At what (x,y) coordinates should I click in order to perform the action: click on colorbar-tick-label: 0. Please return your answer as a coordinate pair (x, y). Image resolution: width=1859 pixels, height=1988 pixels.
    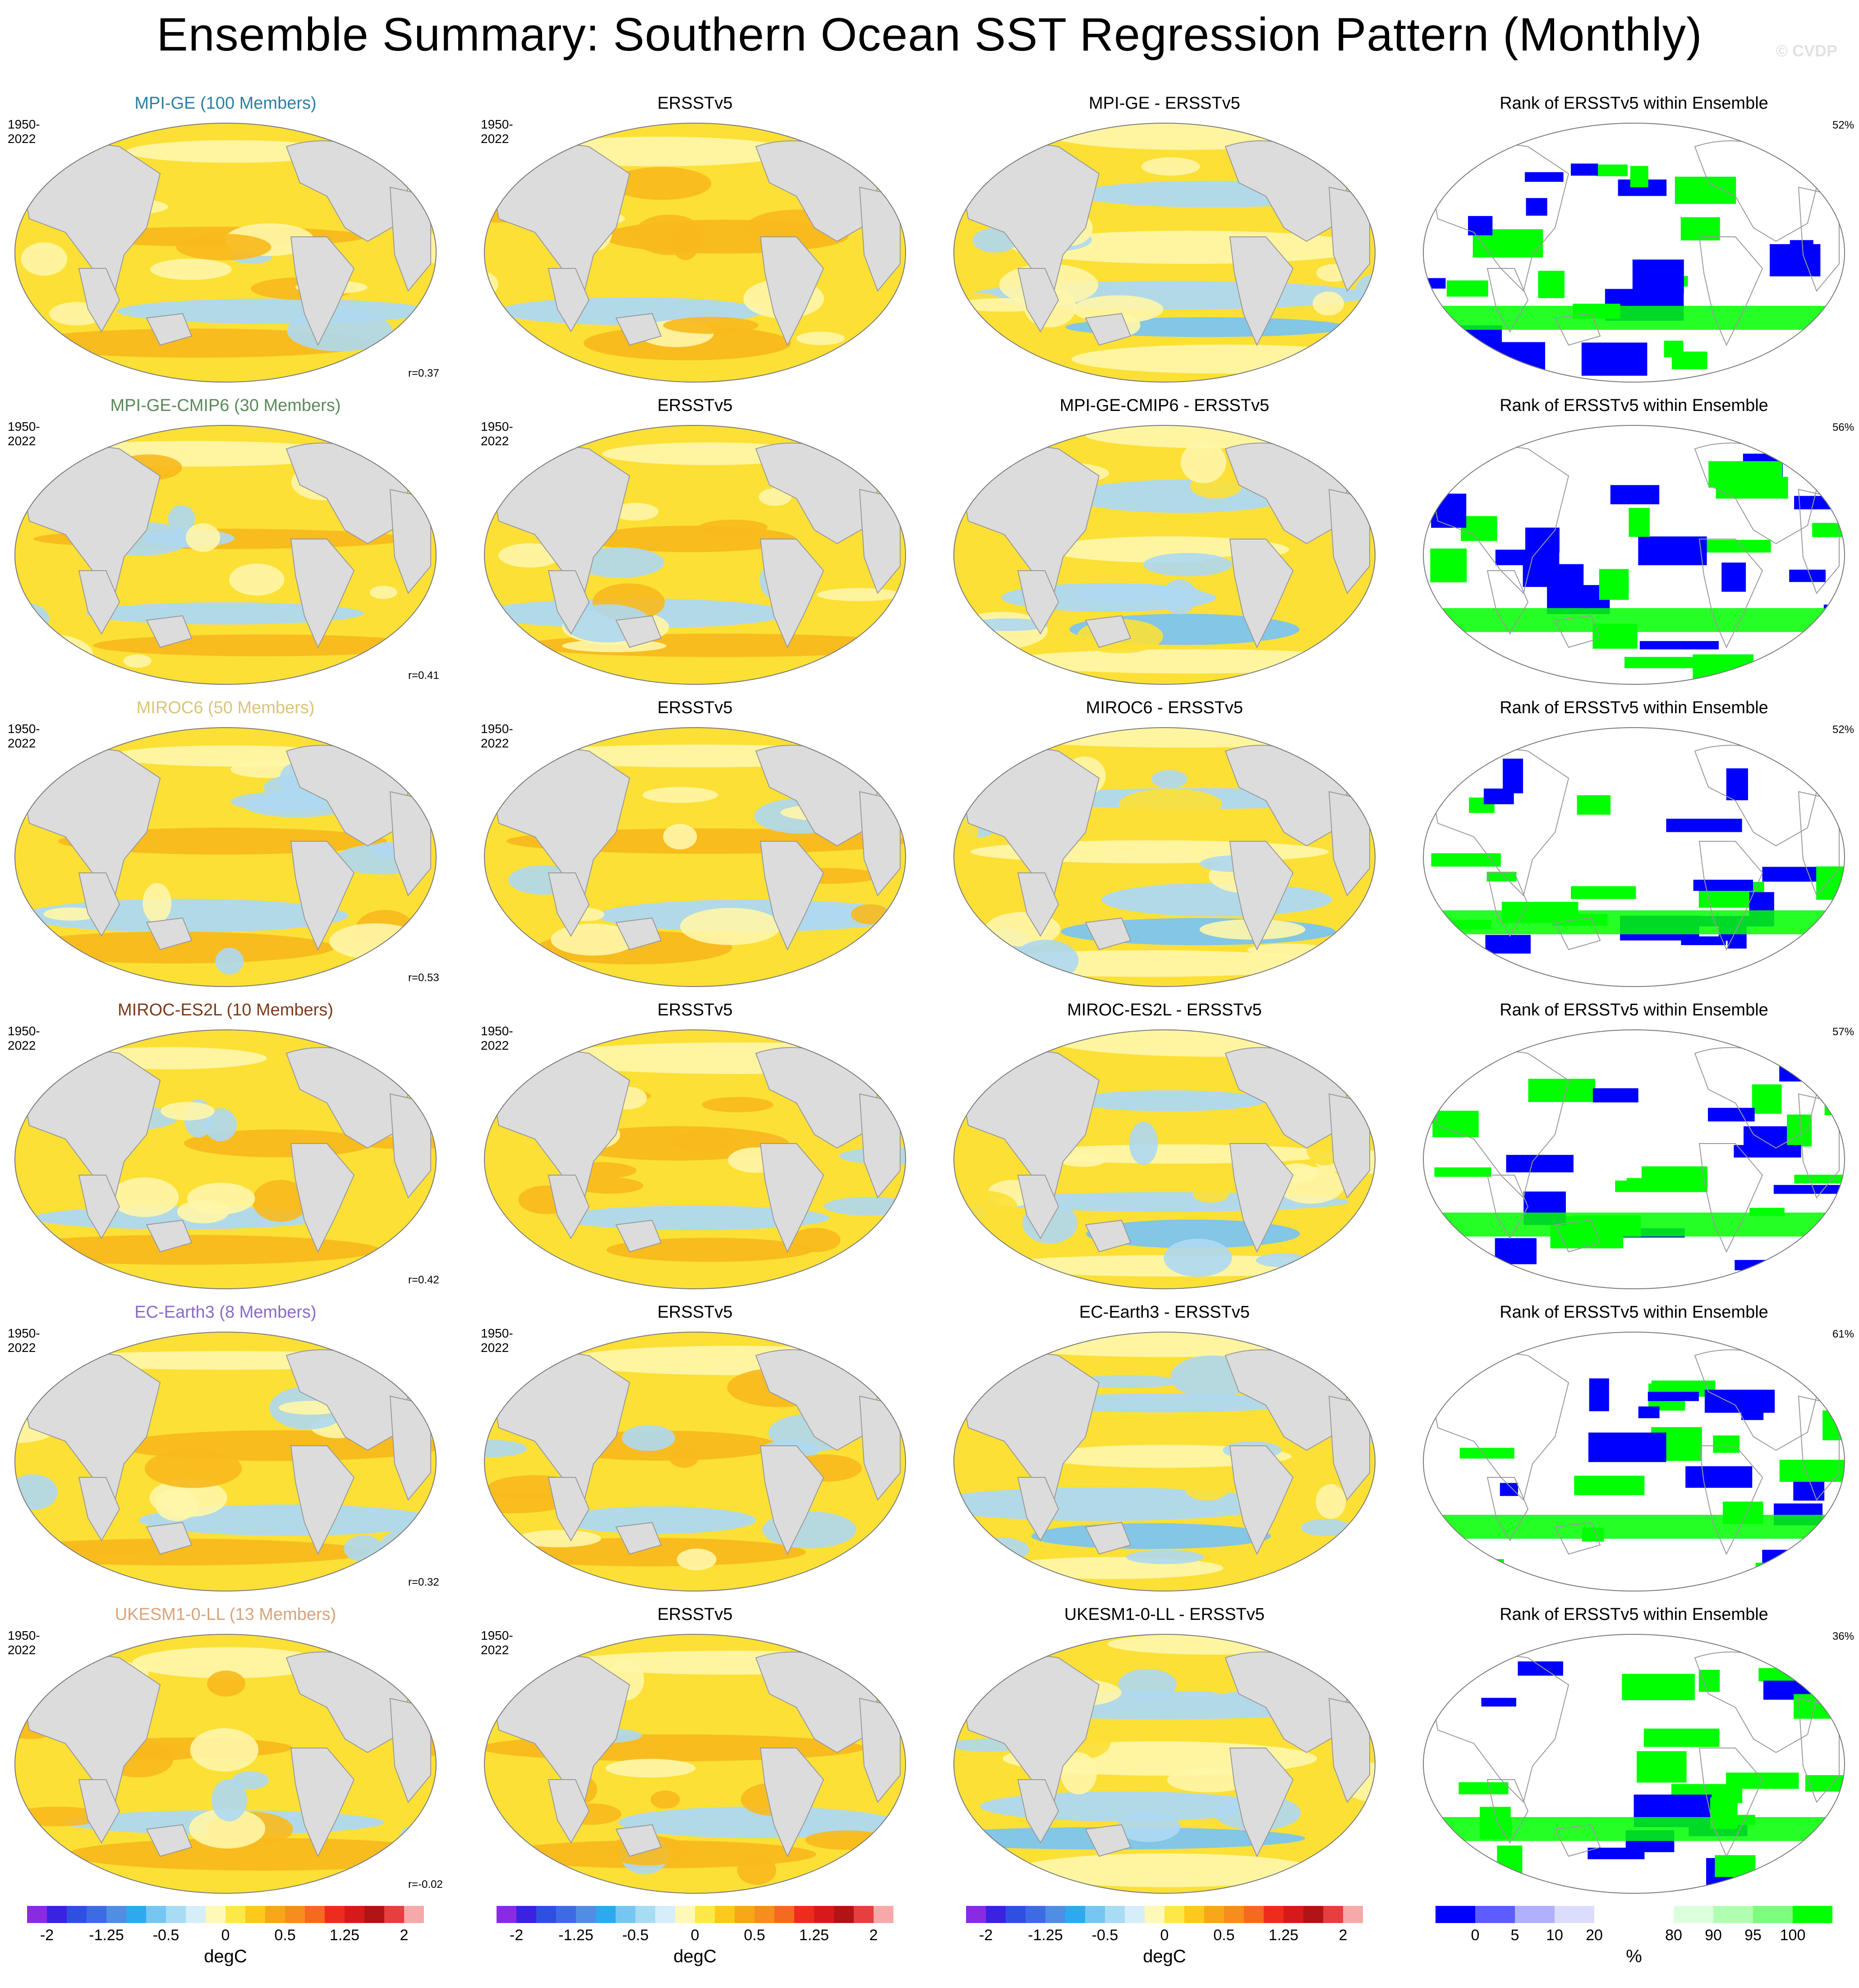
    Looking at the image, I should click on (694, 1935).